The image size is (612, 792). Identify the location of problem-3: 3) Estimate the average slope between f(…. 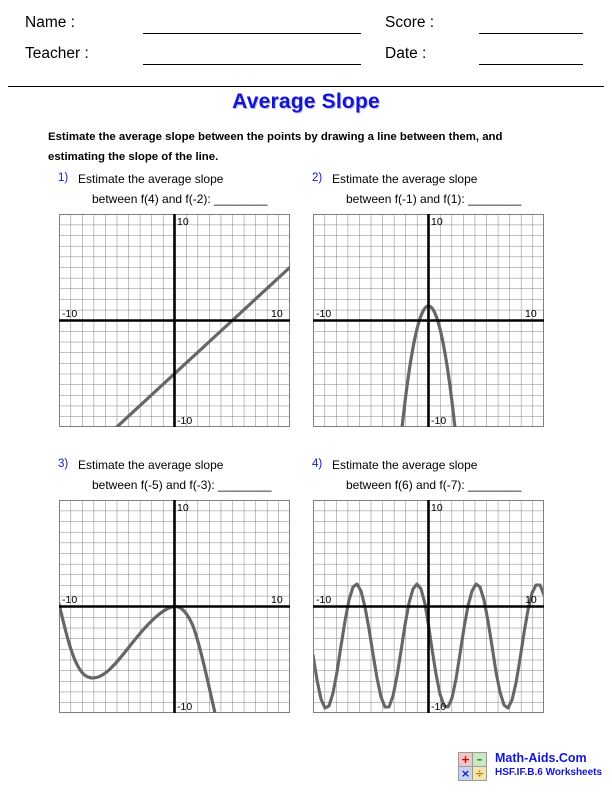
(182, 584).